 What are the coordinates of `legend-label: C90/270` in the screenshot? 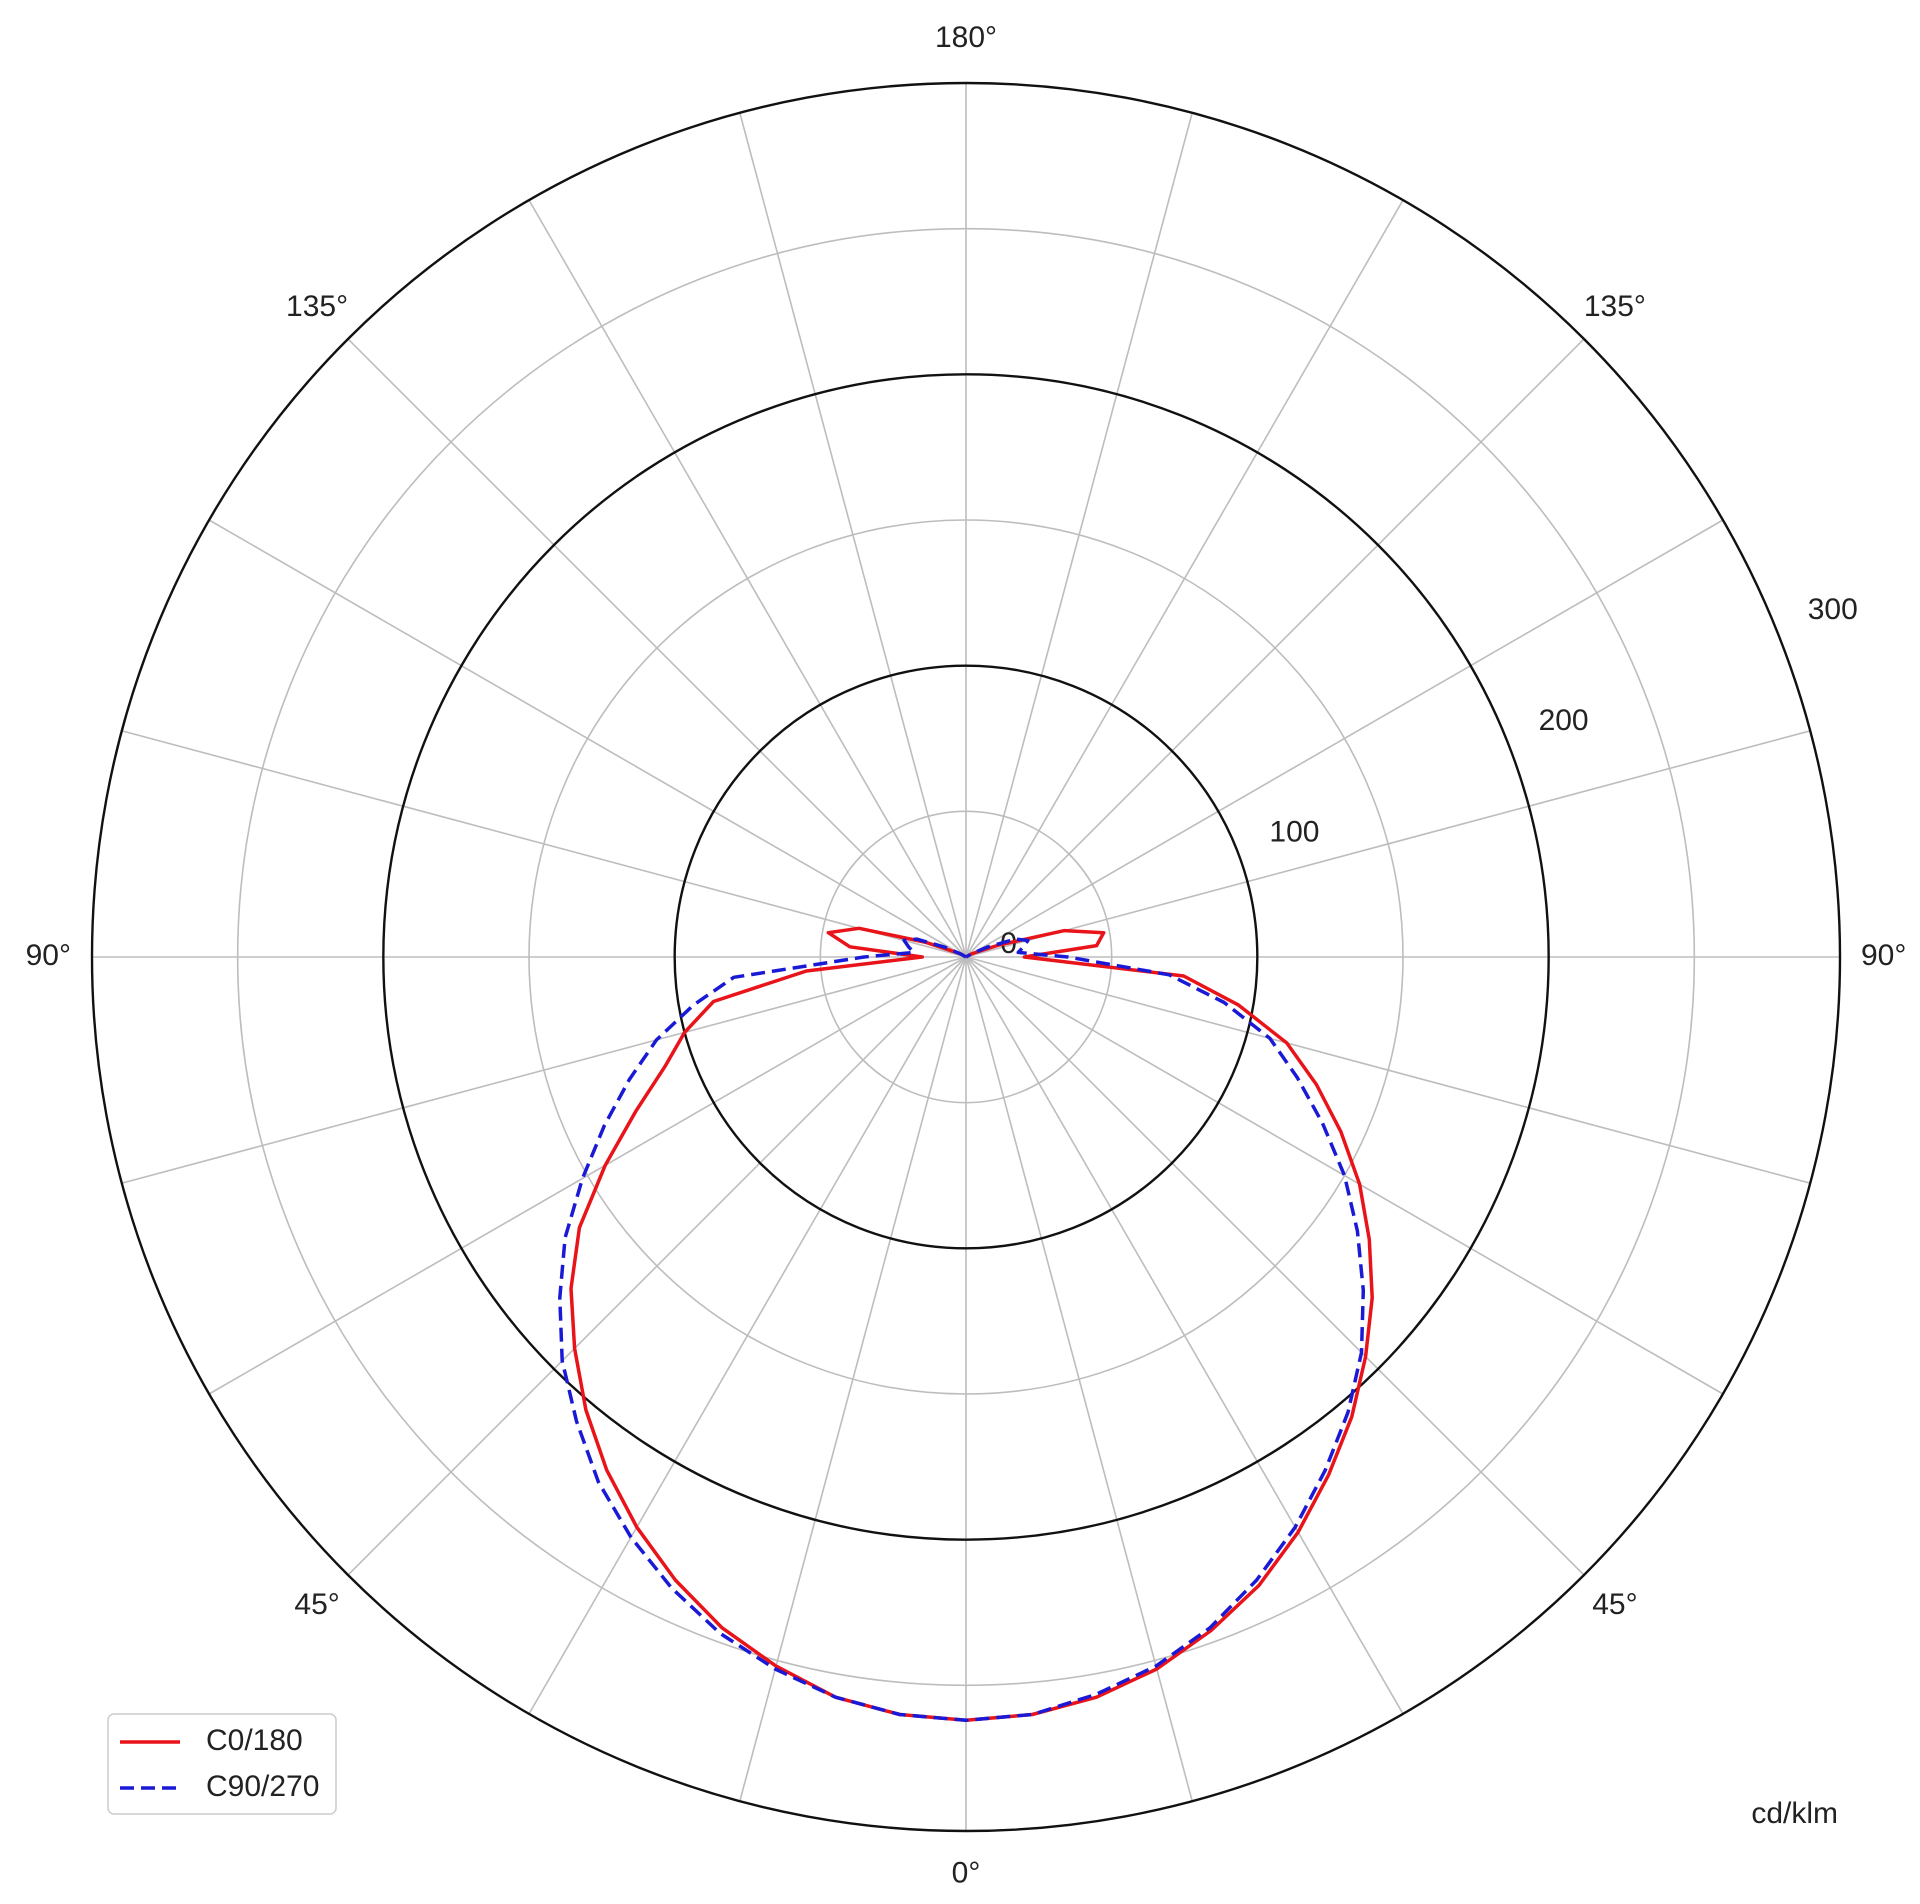 It's located at (262, 1786).